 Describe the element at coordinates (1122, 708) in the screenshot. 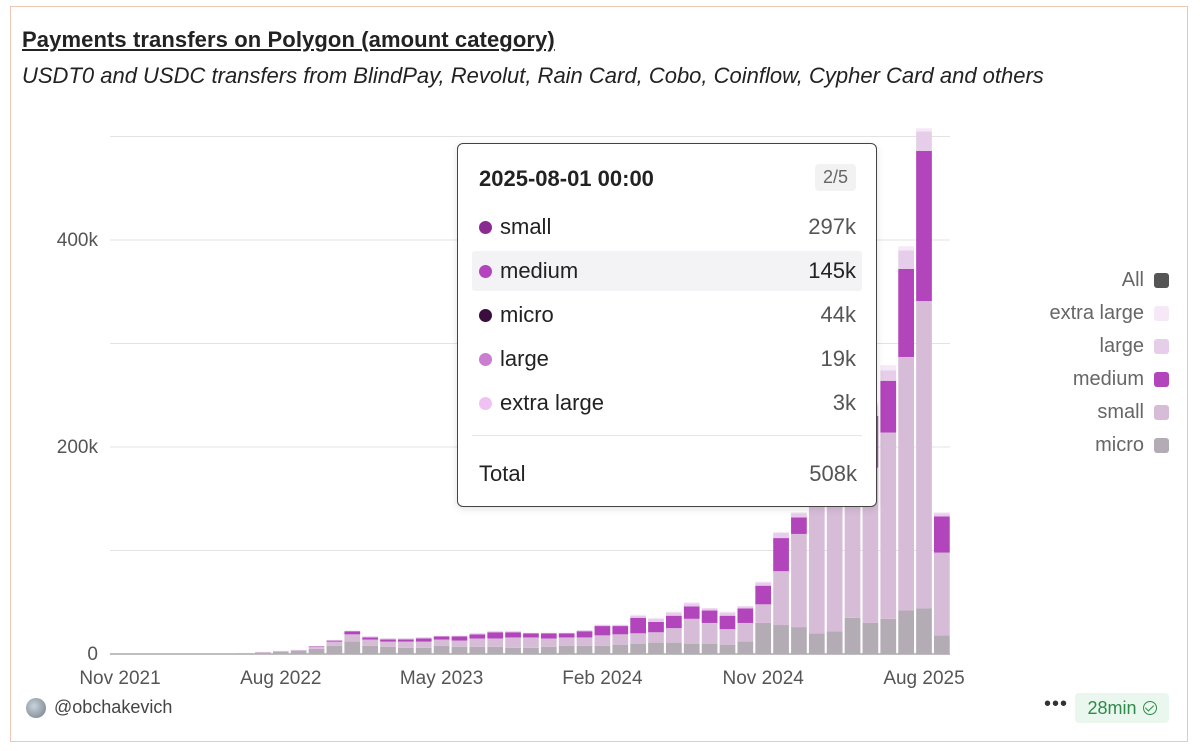

I see `refresh-status-badge: 28min` at that location.